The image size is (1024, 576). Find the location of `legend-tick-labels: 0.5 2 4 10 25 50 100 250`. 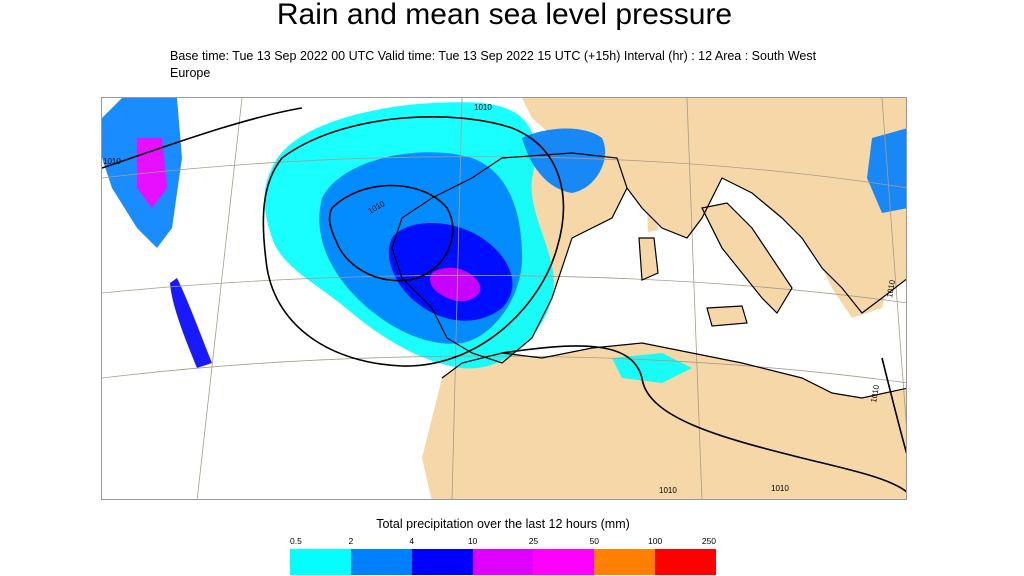

legend-tick-labels: 0.5 2 4 10 25 50 100 250 is located at coordinates (503, 542).